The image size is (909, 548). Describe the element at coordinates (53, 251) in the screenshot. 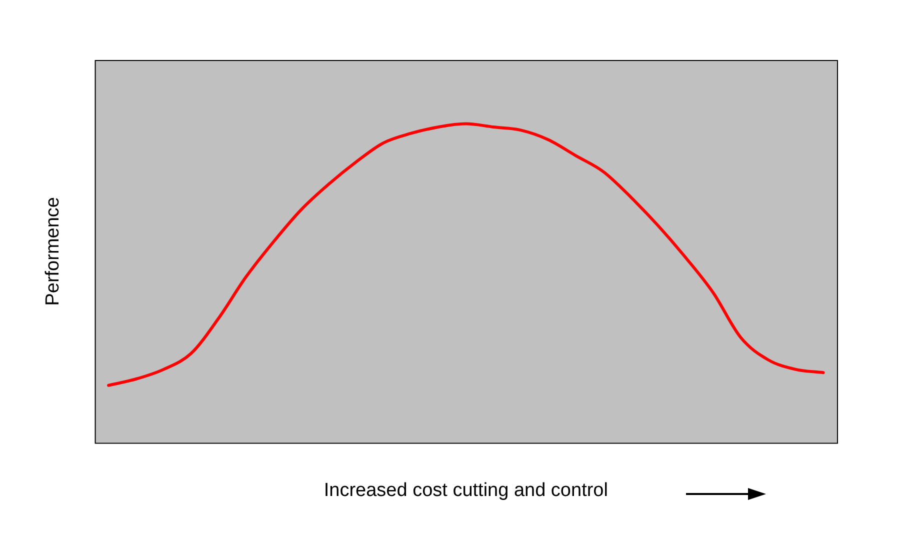

I see `y-axis-title: Performence` at that location.